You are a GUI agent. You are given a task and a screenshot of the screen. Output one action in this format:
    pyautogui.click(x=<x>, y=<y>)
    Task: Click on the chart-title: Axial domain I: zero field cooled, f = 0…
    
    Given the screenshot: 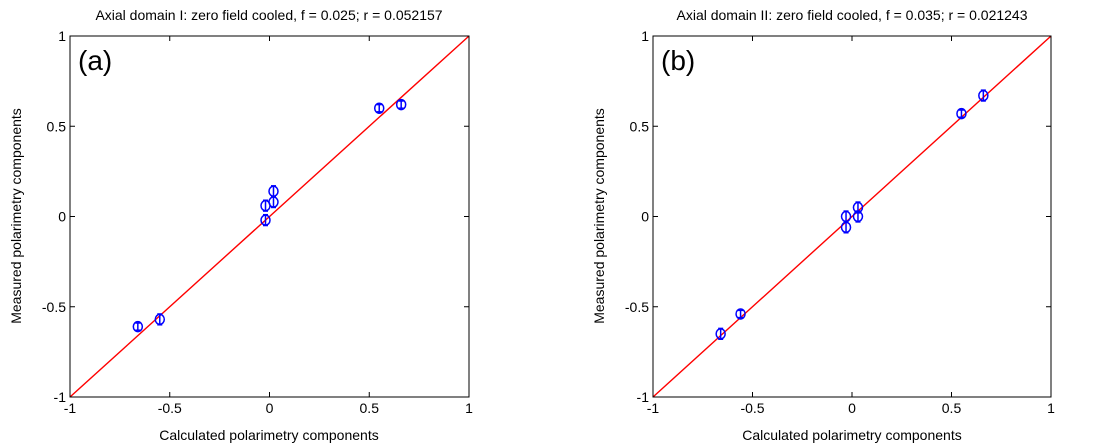 What is the action you would take?
    pyautogui.click(x=268, y=15)
    